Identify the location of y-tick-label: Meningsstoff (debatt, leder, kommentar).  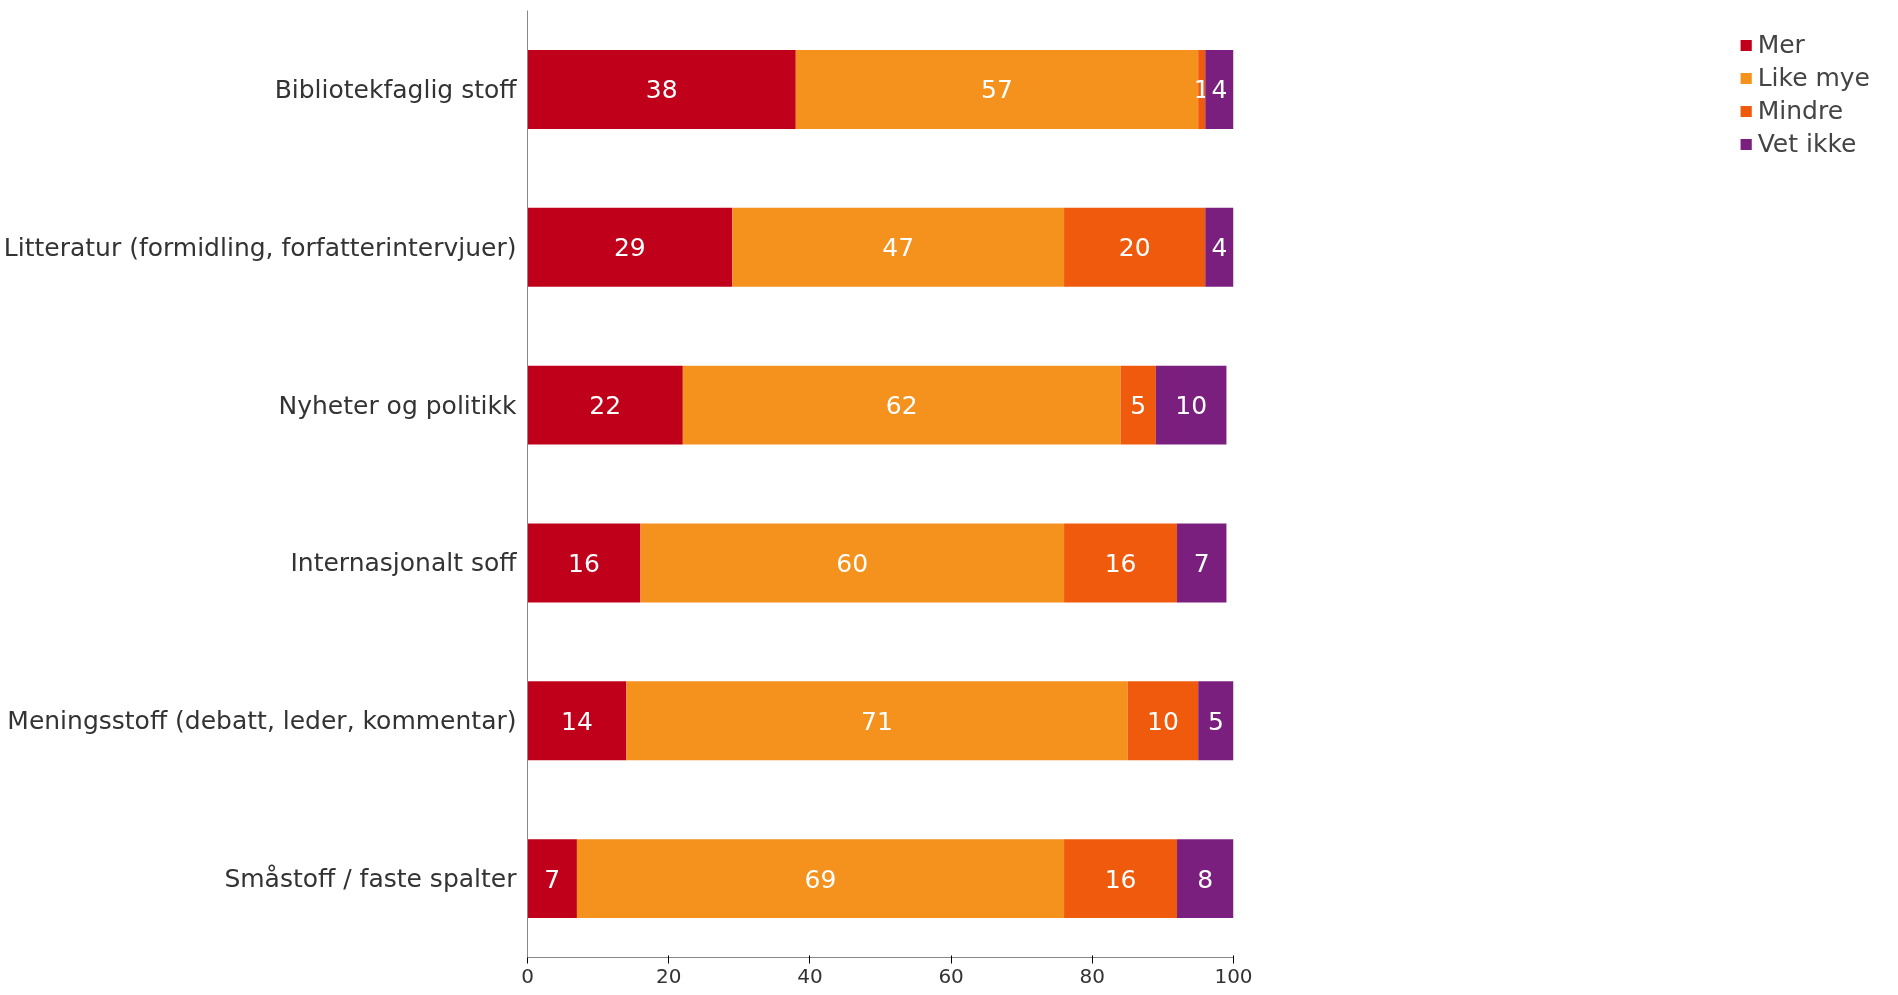
(262, 721).